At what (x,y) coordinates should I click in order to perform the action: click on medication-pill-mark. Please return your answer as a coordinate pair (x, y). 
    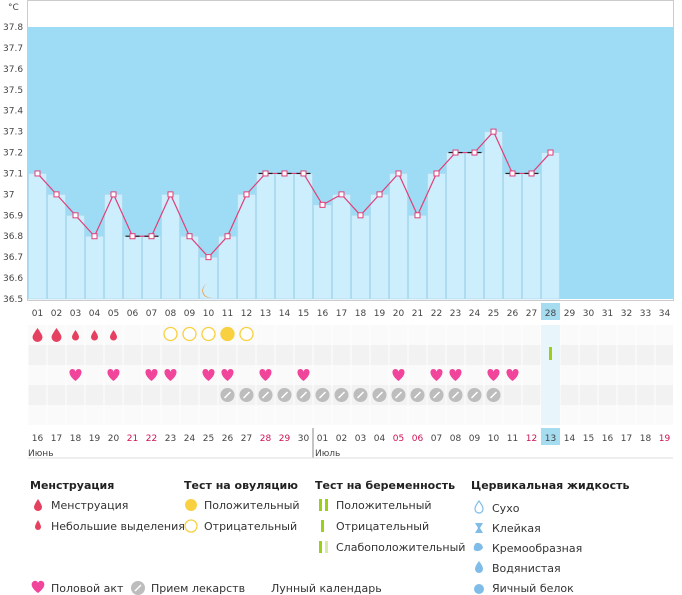
    Looking at the image, I should click on (341, 395).